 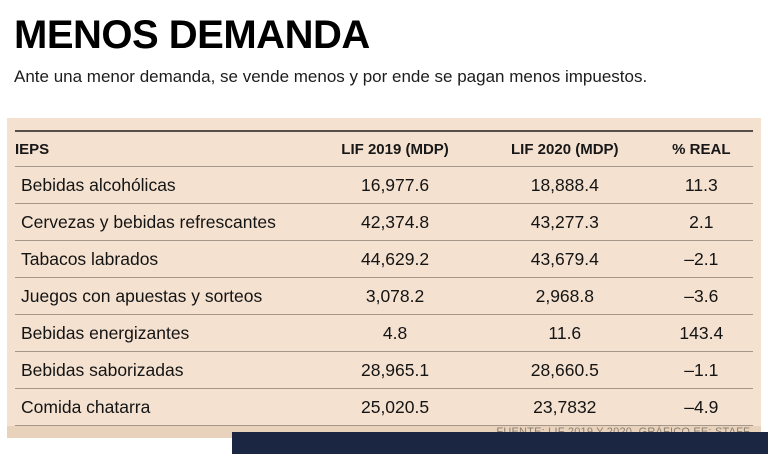 I want to click on value-real: 2.1, so click(x=701, y=222).